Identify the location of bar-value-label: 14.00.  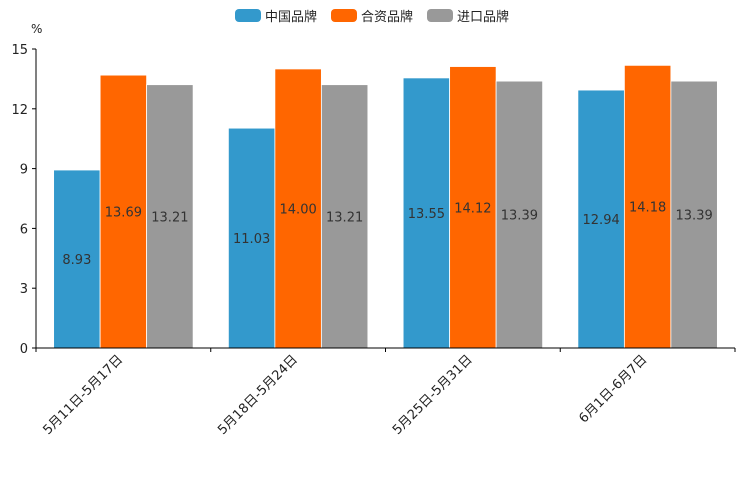
(298, 209).